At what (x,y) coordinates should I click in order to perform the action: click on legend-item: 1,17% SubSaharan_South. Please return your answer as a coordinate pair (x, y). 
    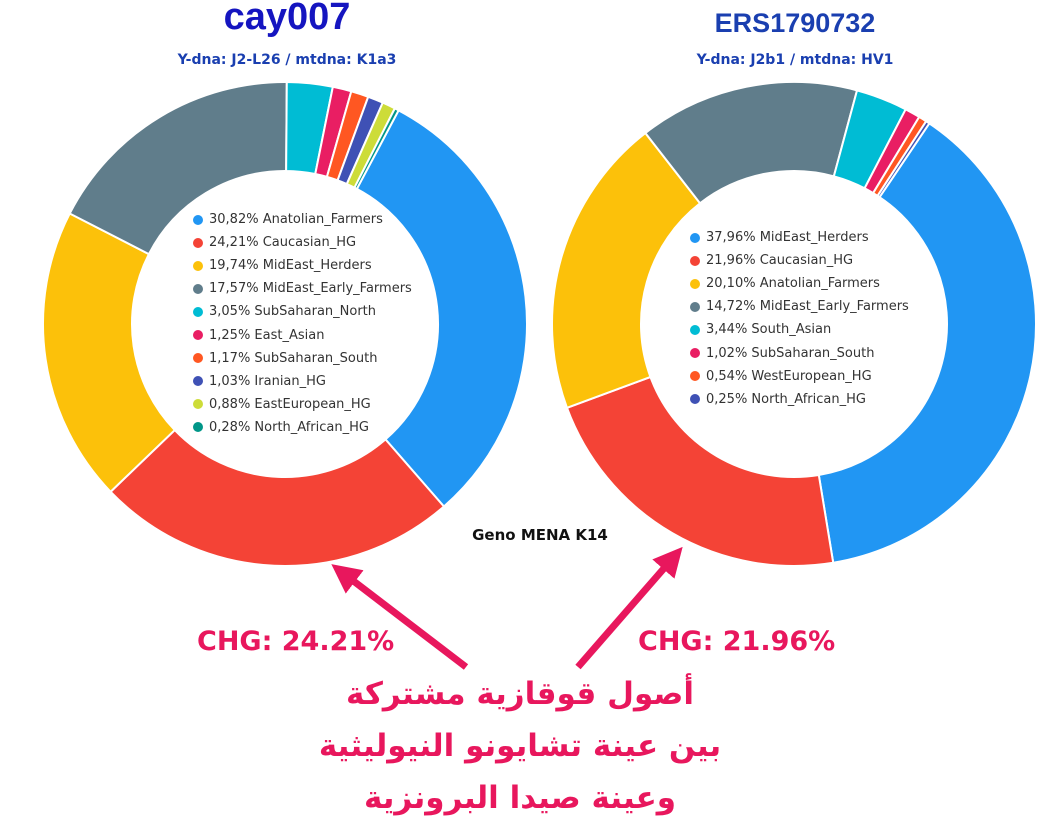
    Looking at the image, I should click on (302, 358).